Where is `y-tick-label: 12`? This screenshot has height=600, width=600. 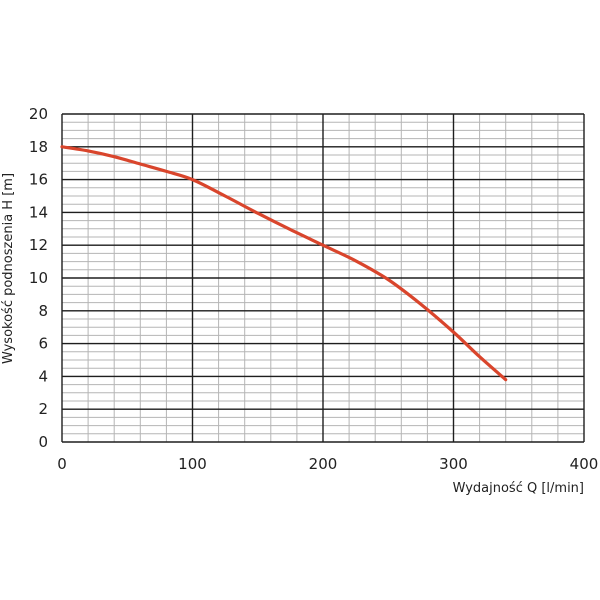
y-tick-label: 12 is located at coordinates (38, 245).